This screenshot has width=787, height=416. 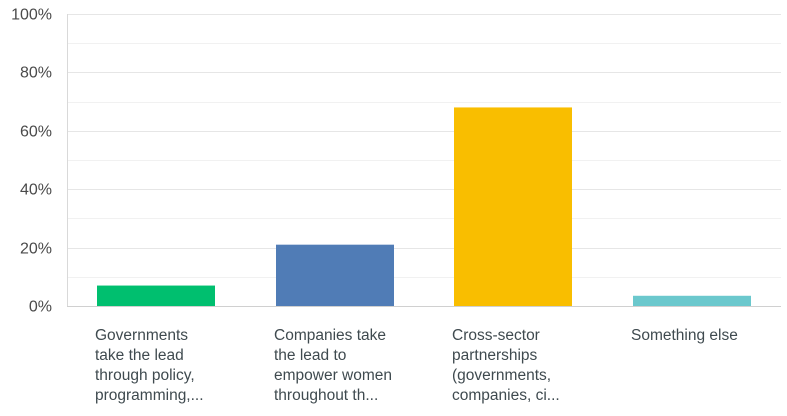 What do you see at coordinates (501, 375) in the screenshot?
I see `category-label-line: (governments,` at bounding box center [501, 375].